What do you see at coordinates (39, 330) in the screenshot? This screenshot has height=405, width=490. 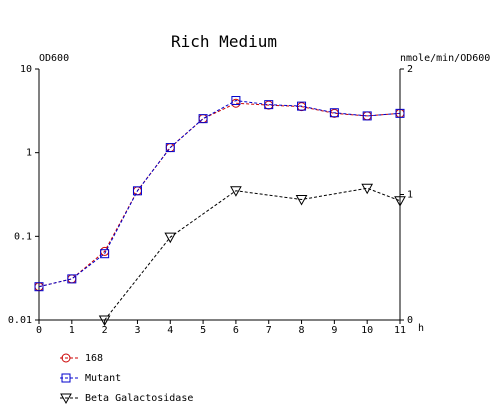 I see `x-tick-label: 0` at bounding box center [39, 330].